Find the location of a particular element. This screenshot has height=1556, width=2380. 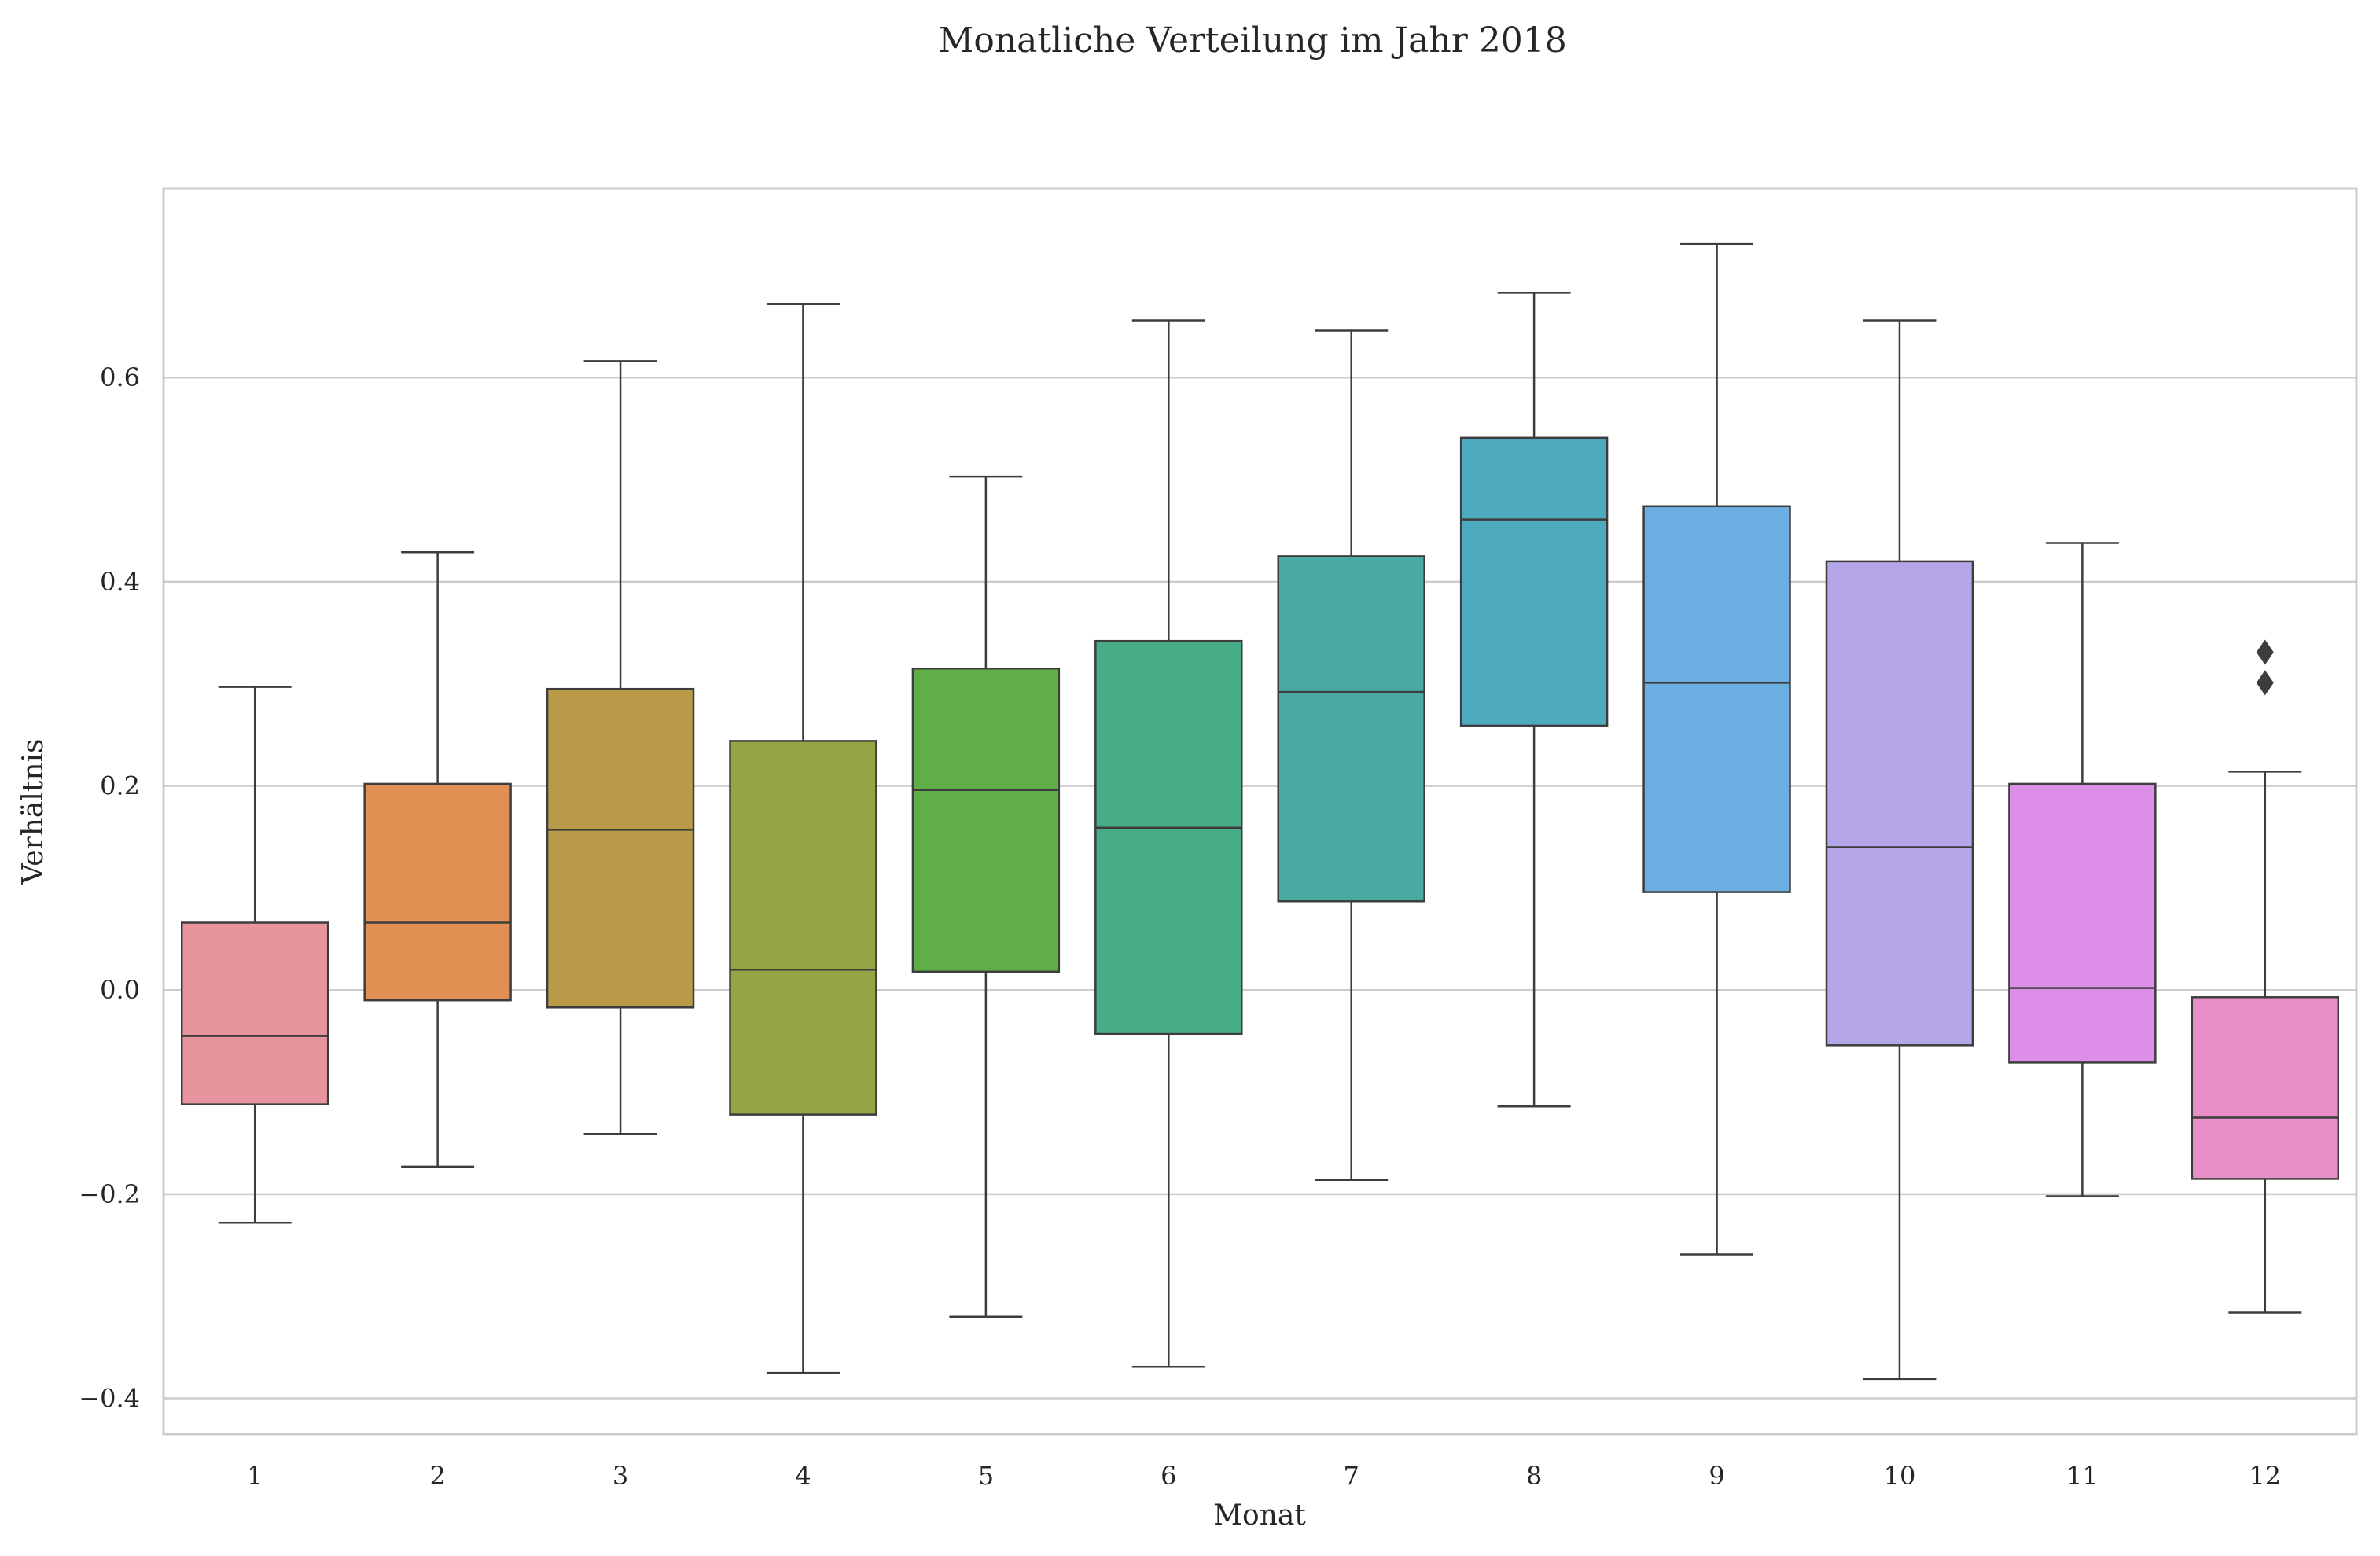

x-axis-label: Monat is located at coordinates (1259, 1515).